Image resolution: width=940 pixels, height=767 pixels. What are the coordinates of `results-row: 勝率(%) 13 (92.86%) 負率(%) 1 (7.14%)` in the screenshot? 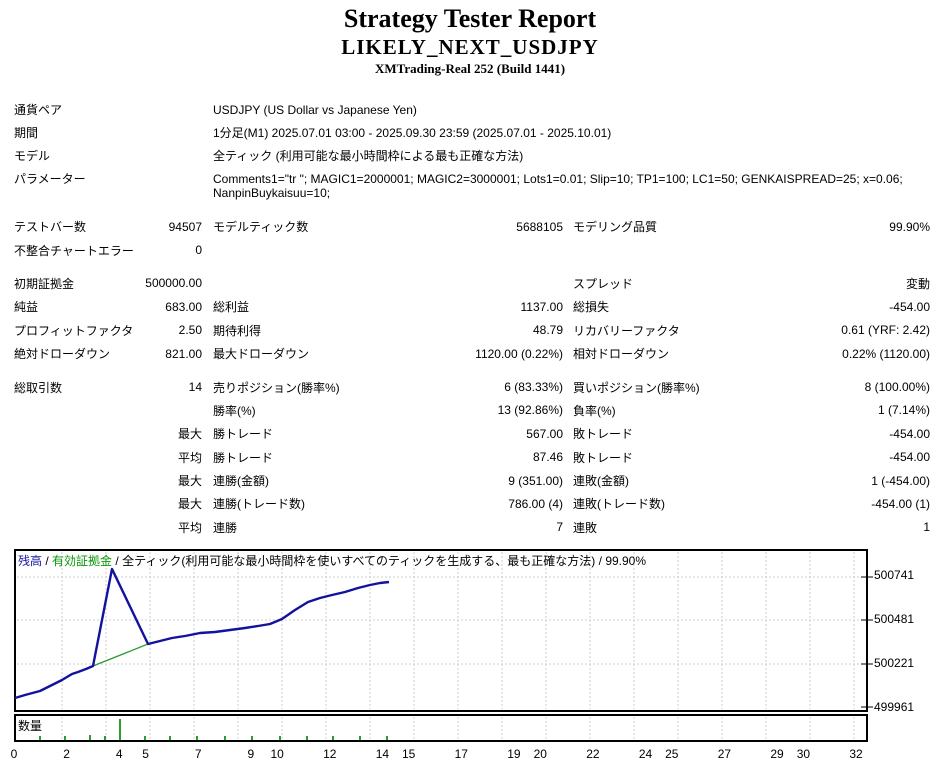 It's located at (470, 410).